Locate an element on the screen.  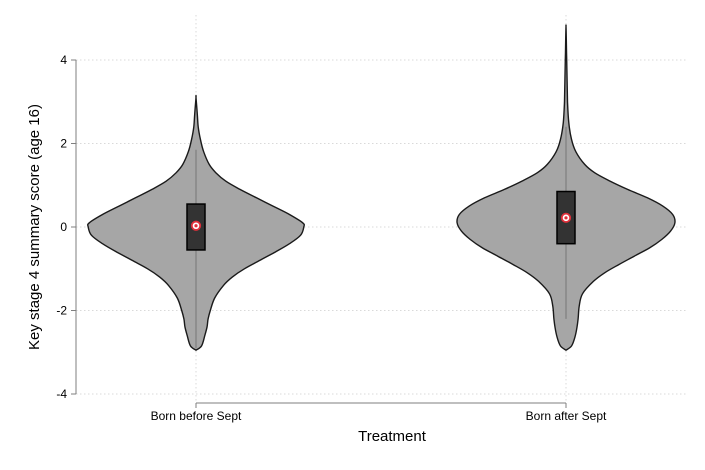
y-tick-label: -4 is located at coordinates (61, 394).